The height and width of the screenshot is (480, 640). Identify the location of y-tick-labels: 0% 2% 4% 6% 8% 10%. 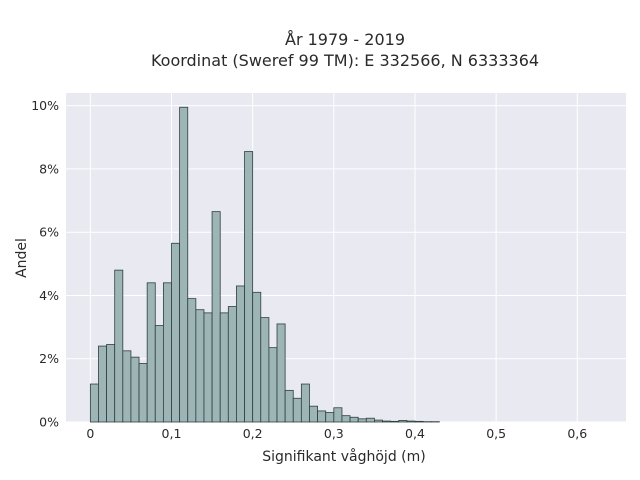
(45, 263).